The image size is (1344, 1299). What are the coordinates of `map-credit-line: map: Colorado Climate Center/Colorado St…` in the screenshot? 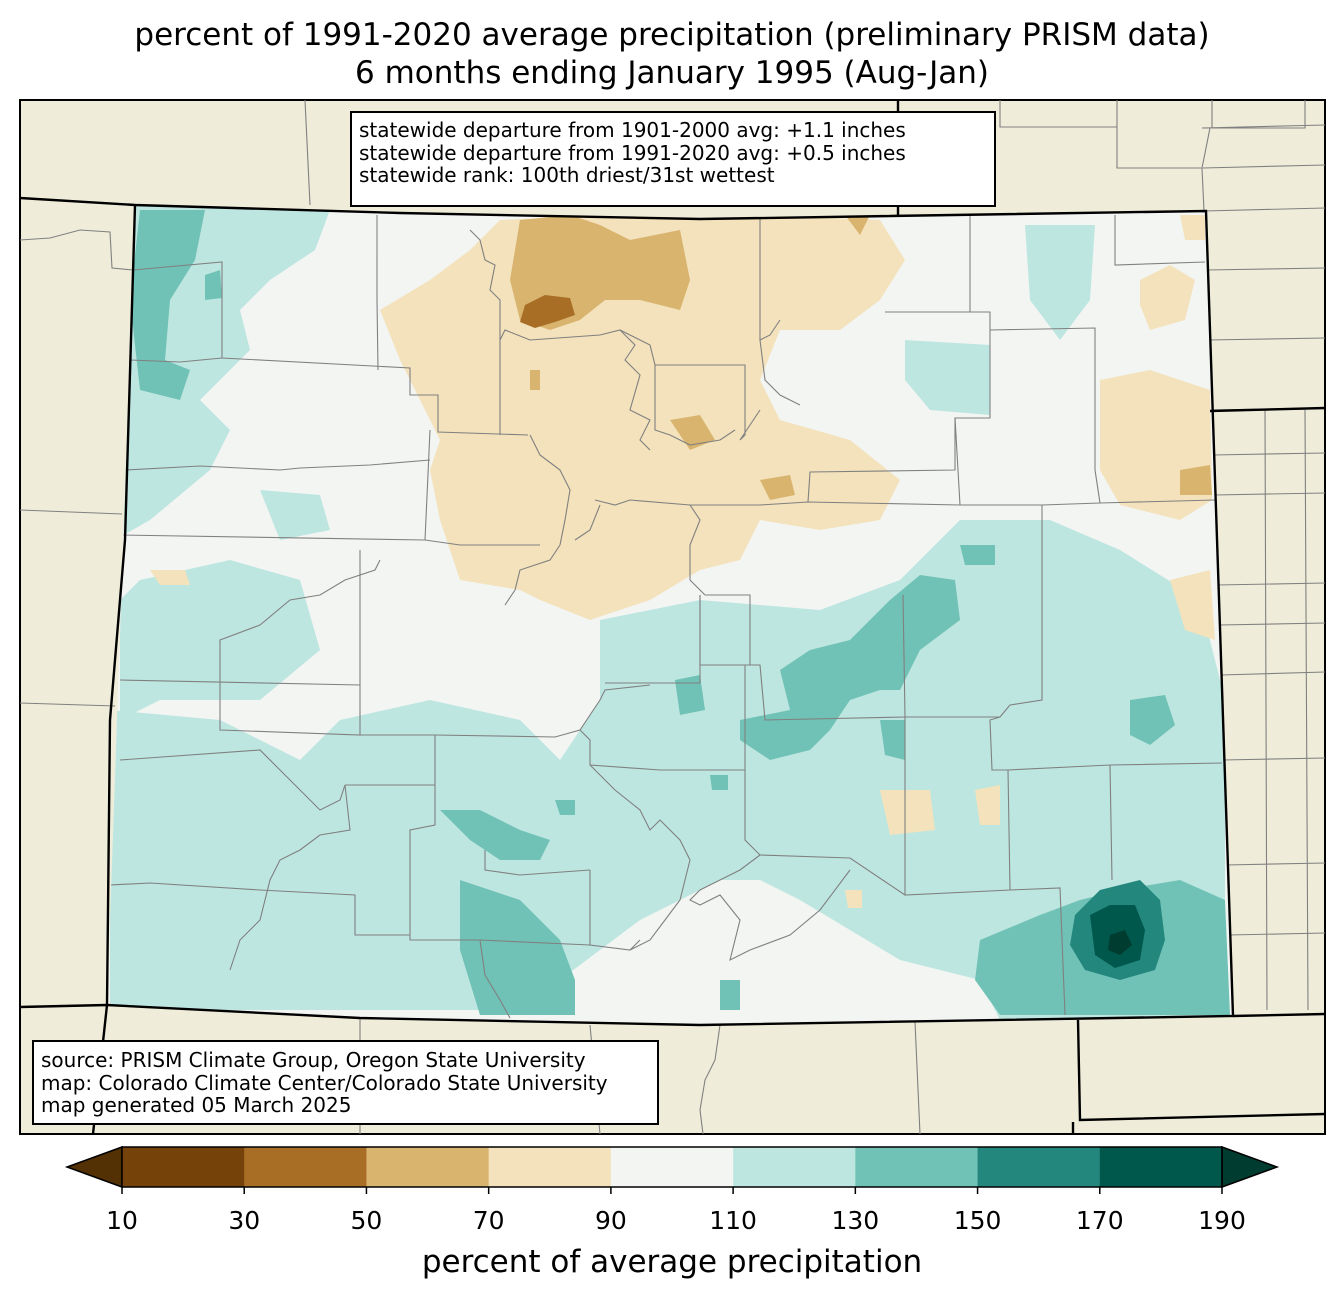 It's located at (324, 1082).